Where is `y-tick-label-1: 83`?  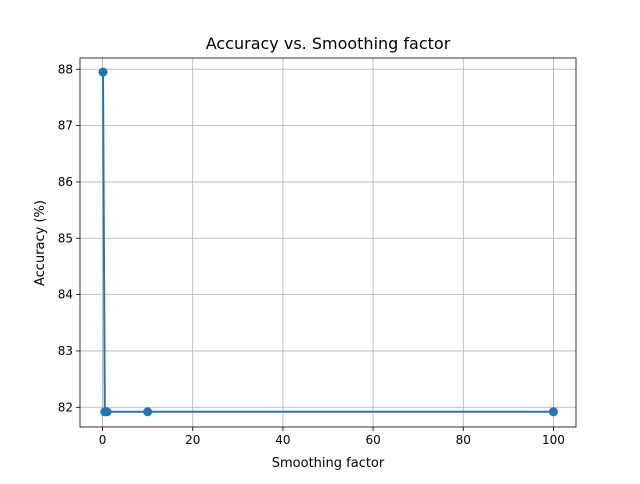 y-tick-label-1: 83 is located at coordinates (65, 351).